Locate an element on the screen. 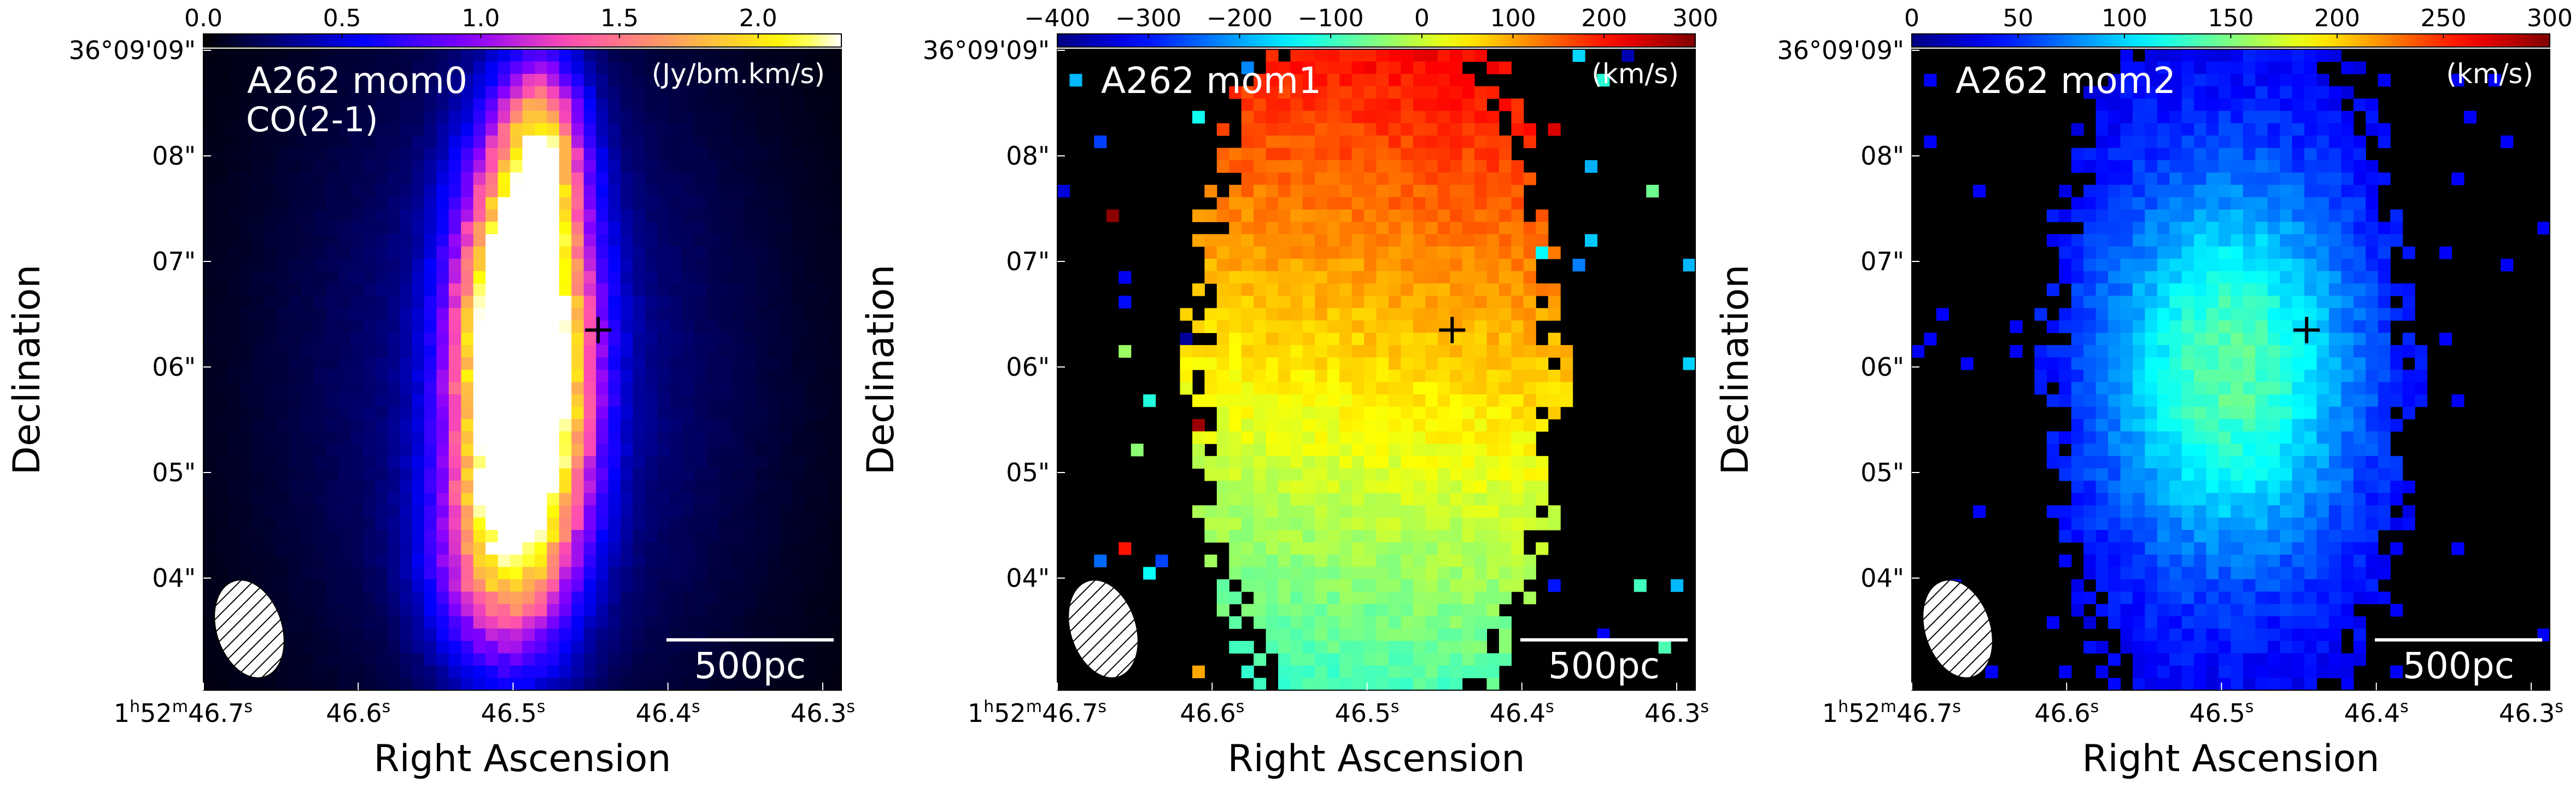 This screenshot has height=787, width=2576. colorbar-tick-label: 250 is located at coordinates (2444, 18).